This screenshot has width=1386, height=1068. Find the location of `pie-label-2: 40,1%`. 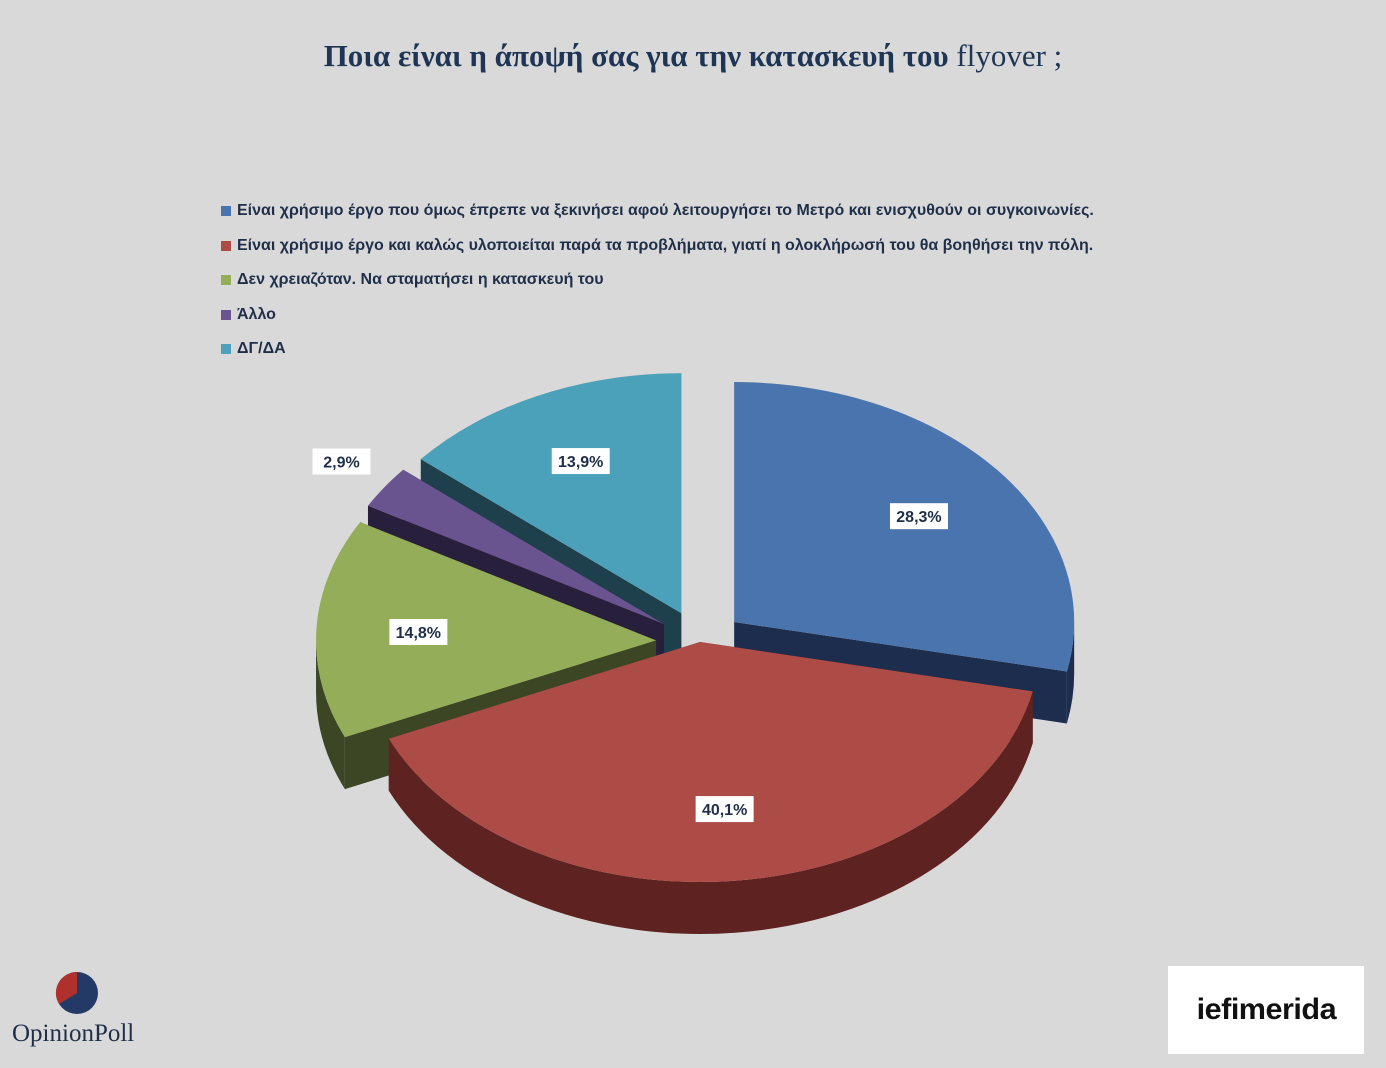

pie-label-2: 40,1% is located at coordinates (724, 809).